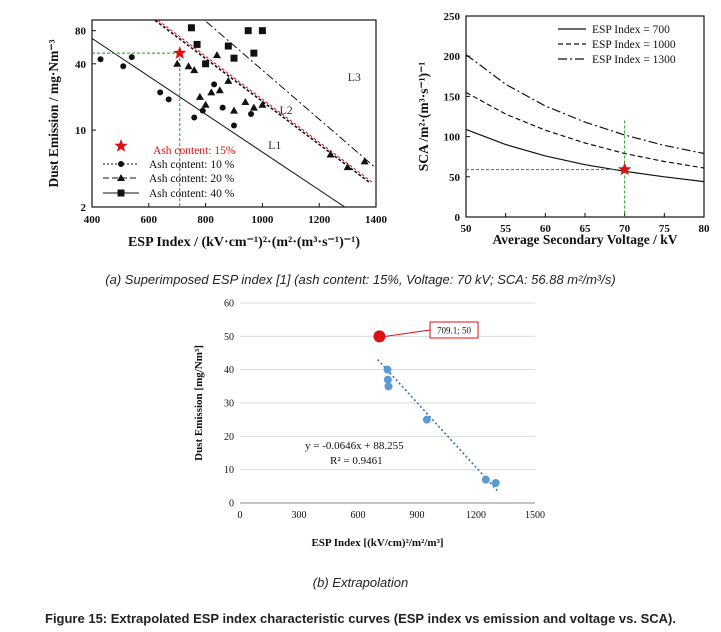  Describe the element at coordinates (423, 117) in the screenshot. I see `y-axis-title: SCA /m²·(m³·s⁻¹)⁻¹` at that location.